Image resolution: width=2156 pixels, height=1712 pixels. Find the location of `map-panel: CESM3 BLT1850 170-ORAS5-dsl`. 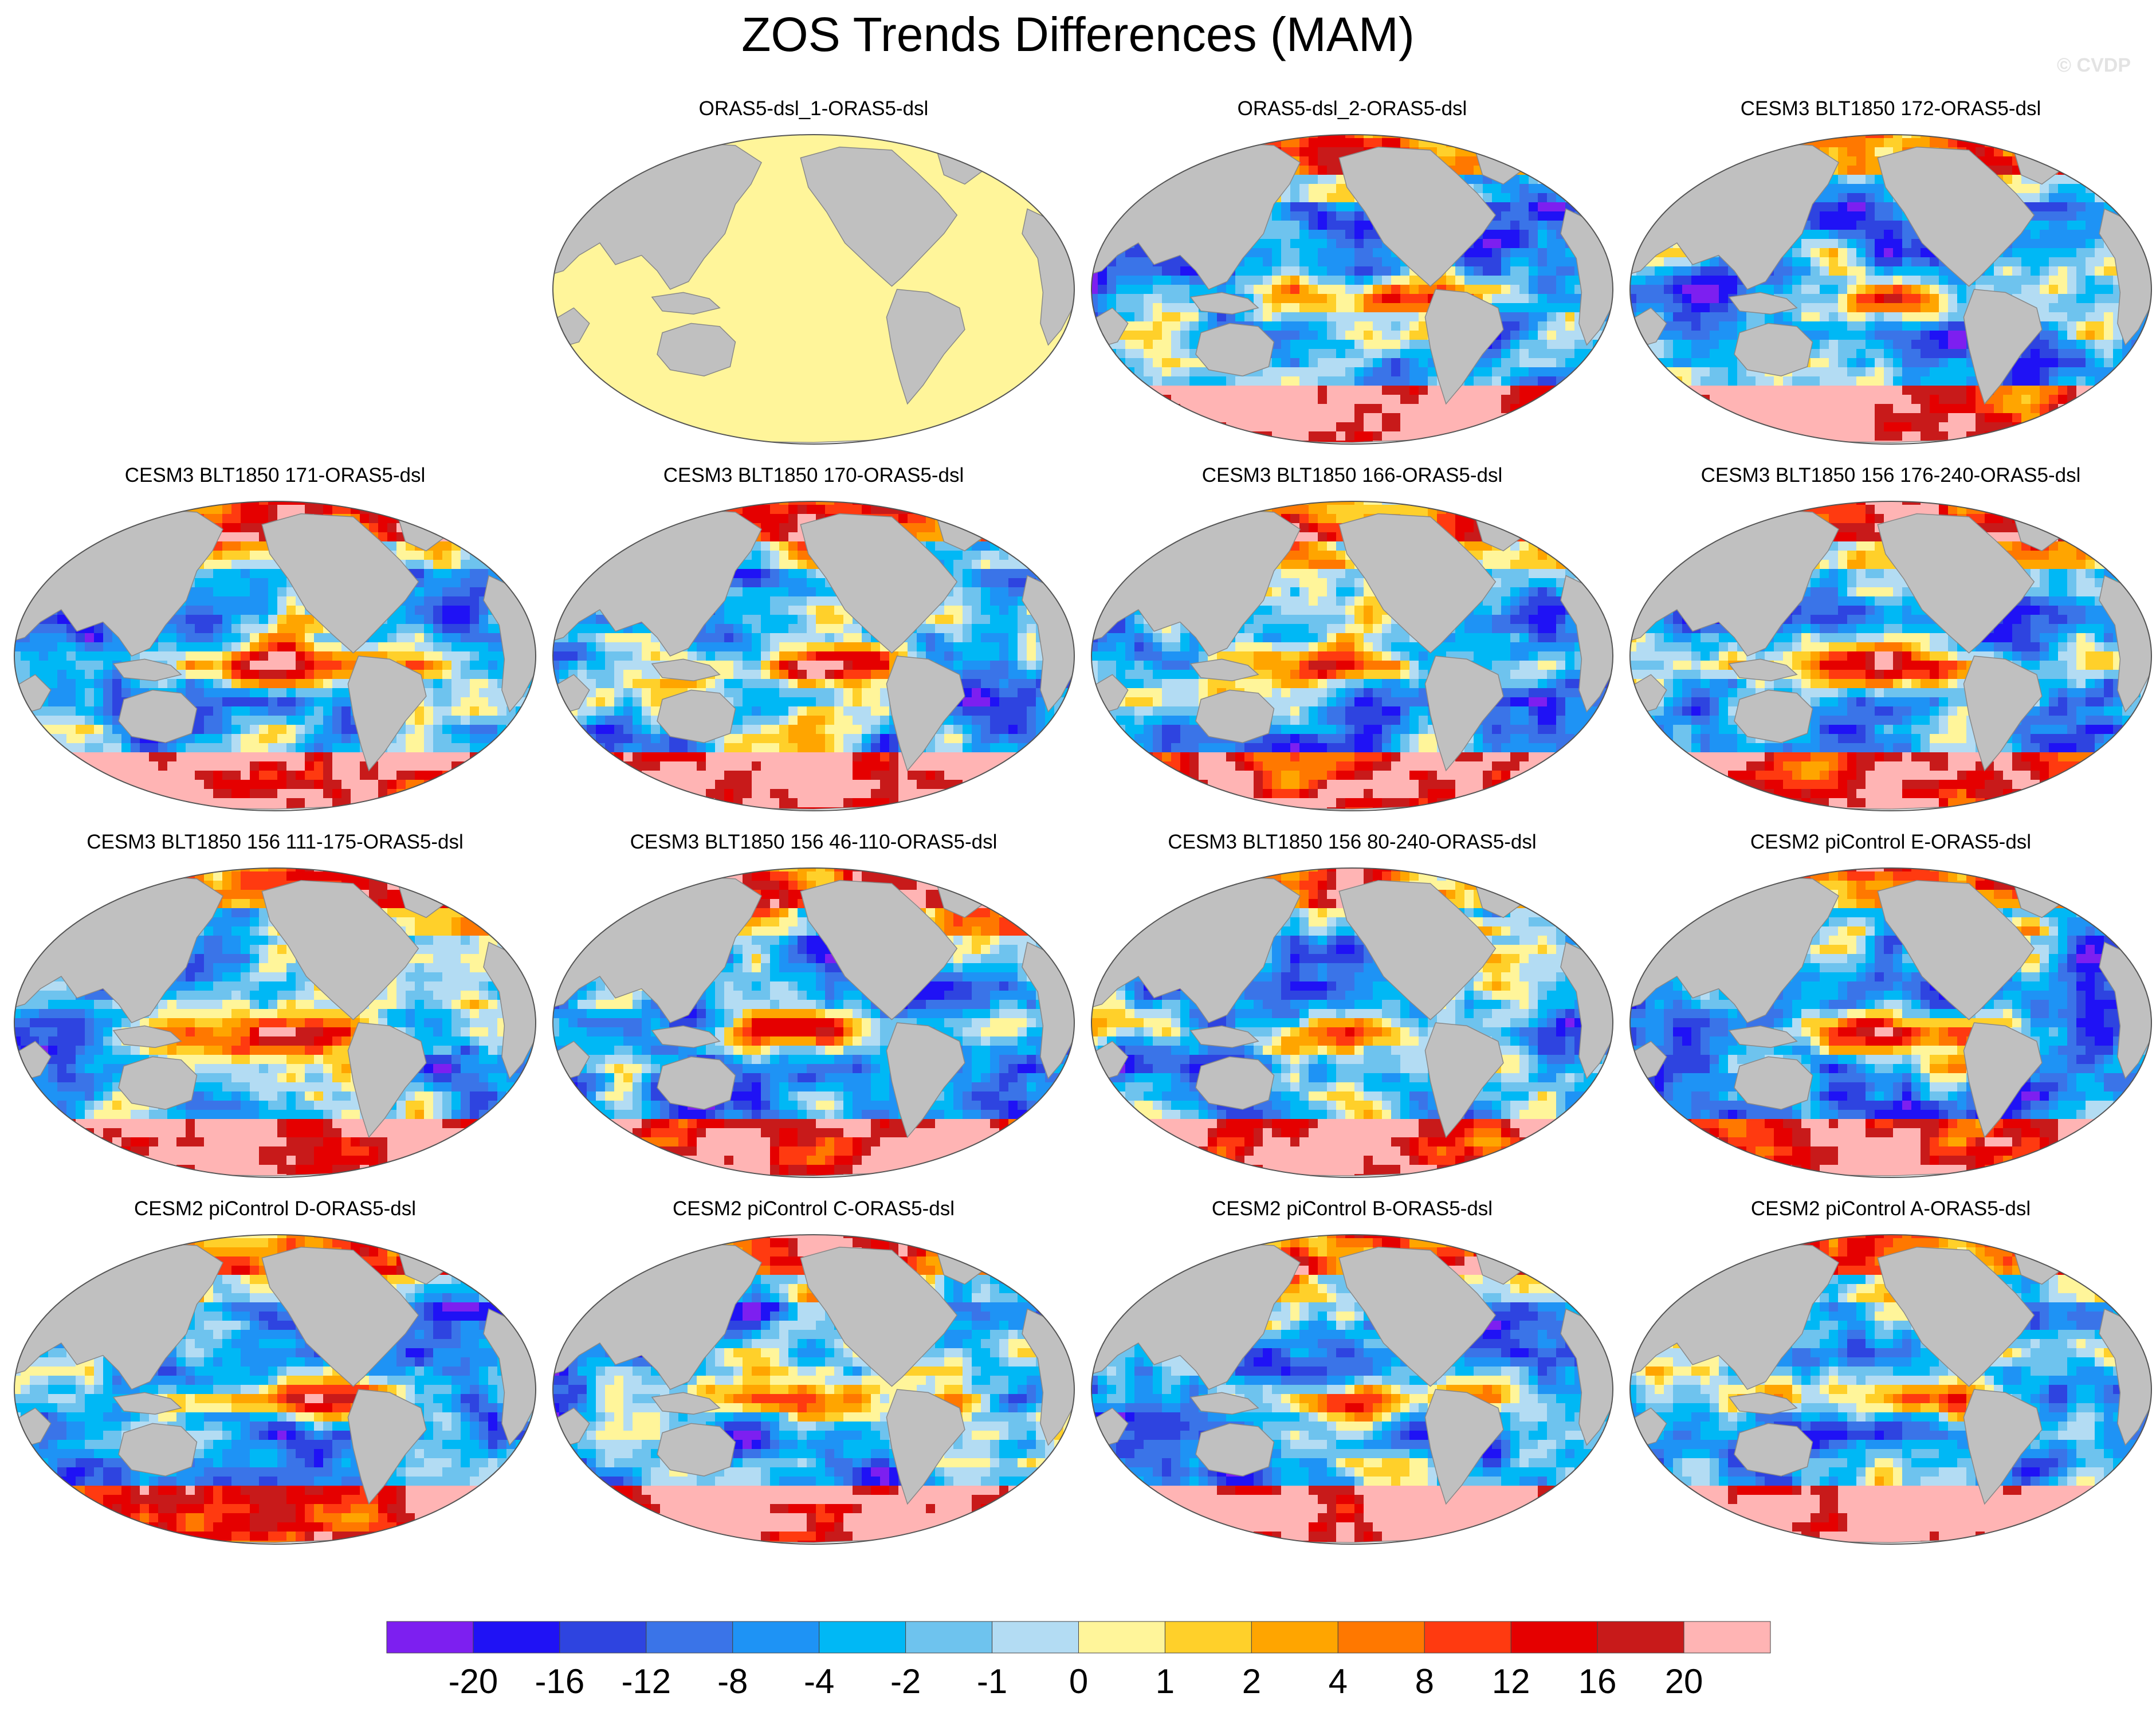

map-panel: CESM3 BLT1850 170-ORAS5-dsl is located at coordinates (813, 641).